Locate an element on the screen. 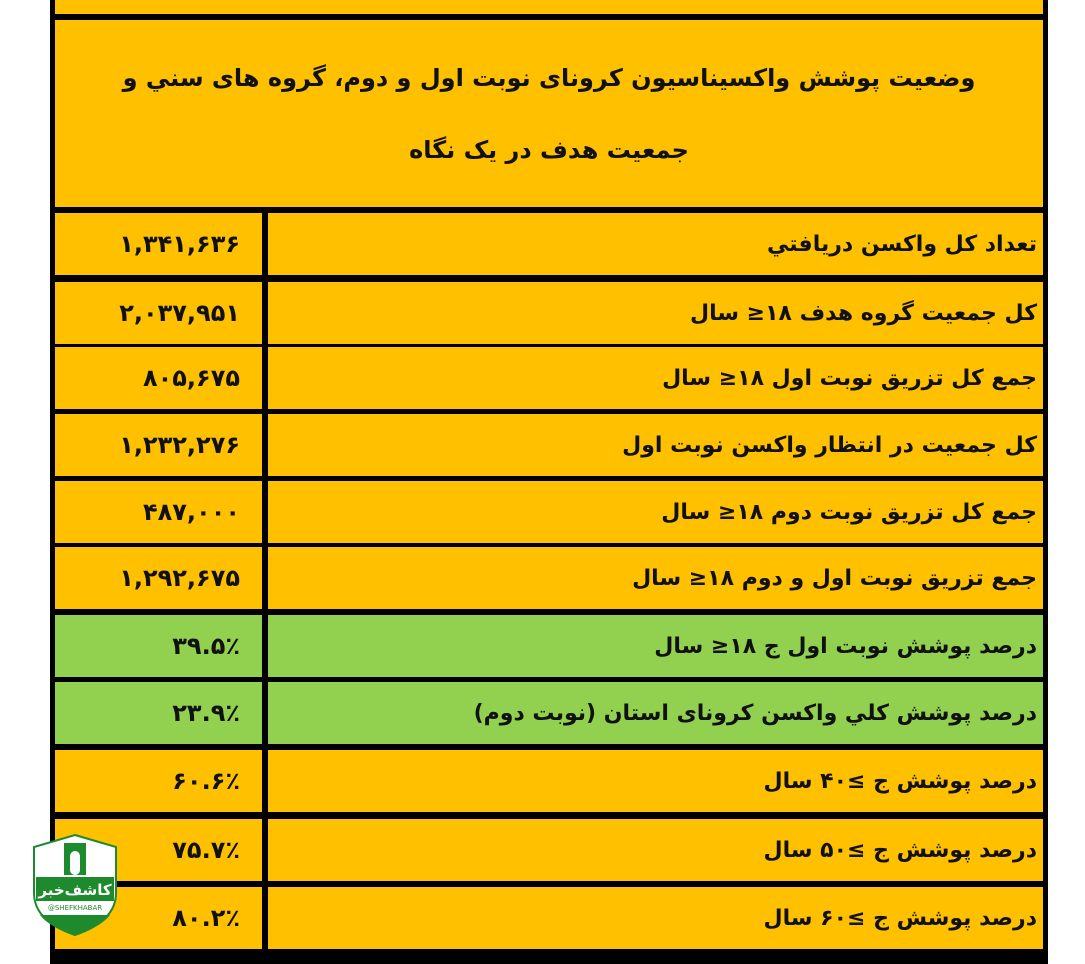 Image resolution: width=1085 pixels, height=964 pixels. row-label: جمع تزریق نوبت اول و دوم ۱۸≤ سال is located at coordinates (655, 578).